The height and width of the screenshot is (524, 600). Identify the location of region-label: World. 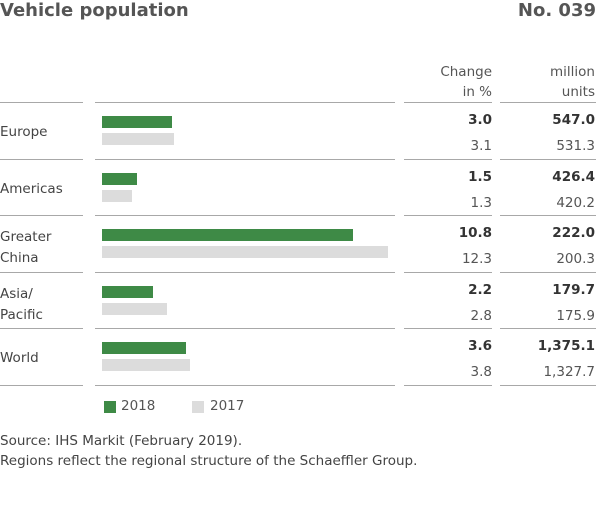
(45, 358).